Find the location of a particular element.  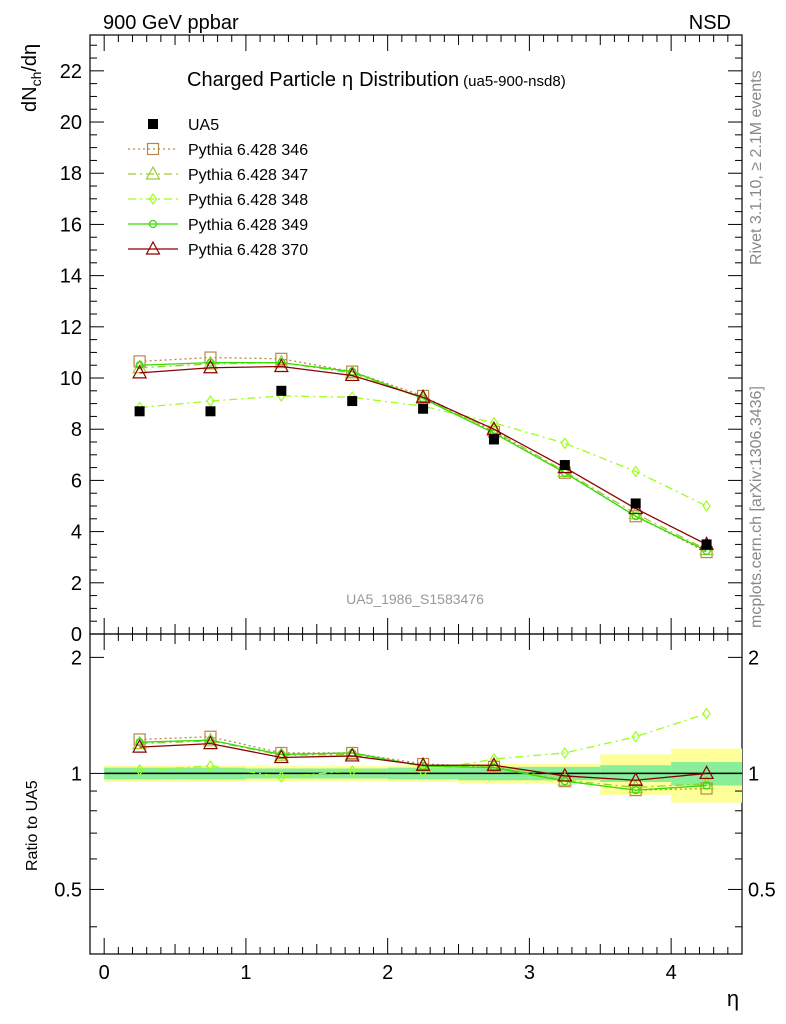

ratio-y-tick-label: 0.5 is located at coordinates (68, 890).